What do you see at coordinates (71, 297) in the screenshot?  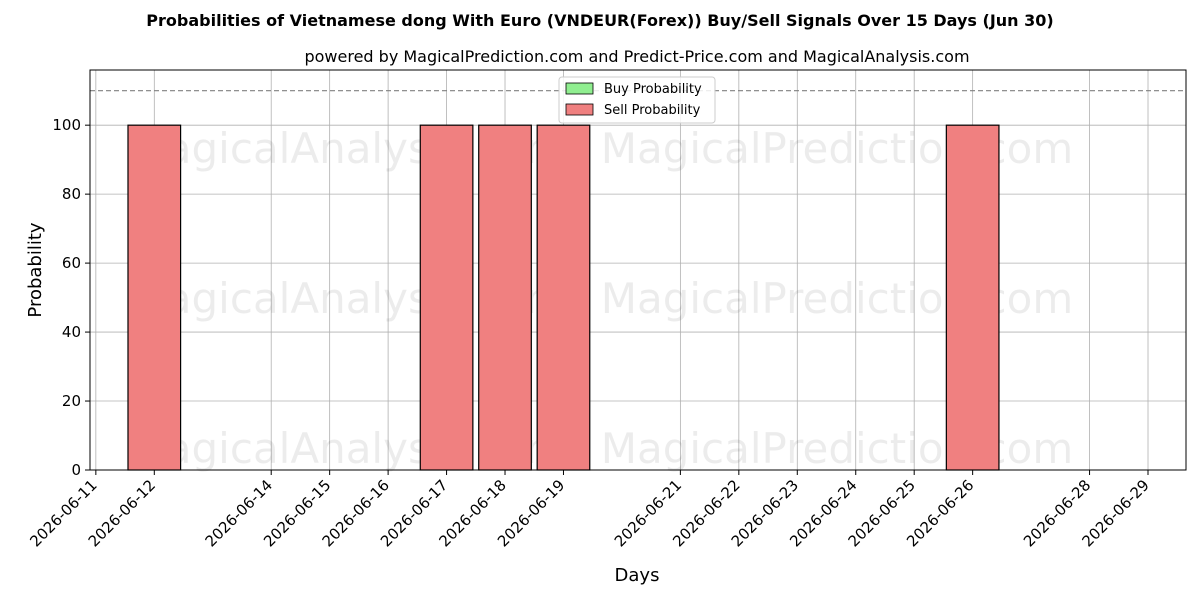 I see `y-axis-ticks: 0 20 40 60 80 100` at bounding box center [71, 297].